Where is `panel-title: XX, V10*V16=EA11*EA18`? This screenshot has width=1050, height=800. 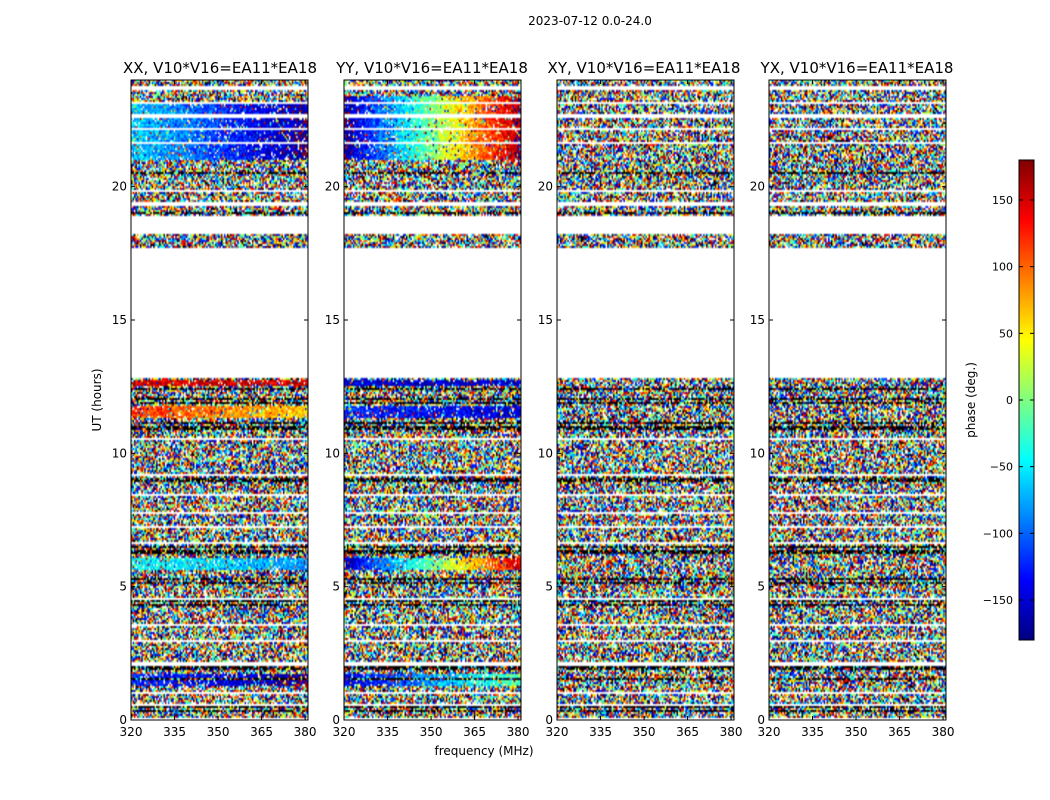
panel-title: XX, V10*V16=EA11*EA18 is located at coordinates (220, 68).